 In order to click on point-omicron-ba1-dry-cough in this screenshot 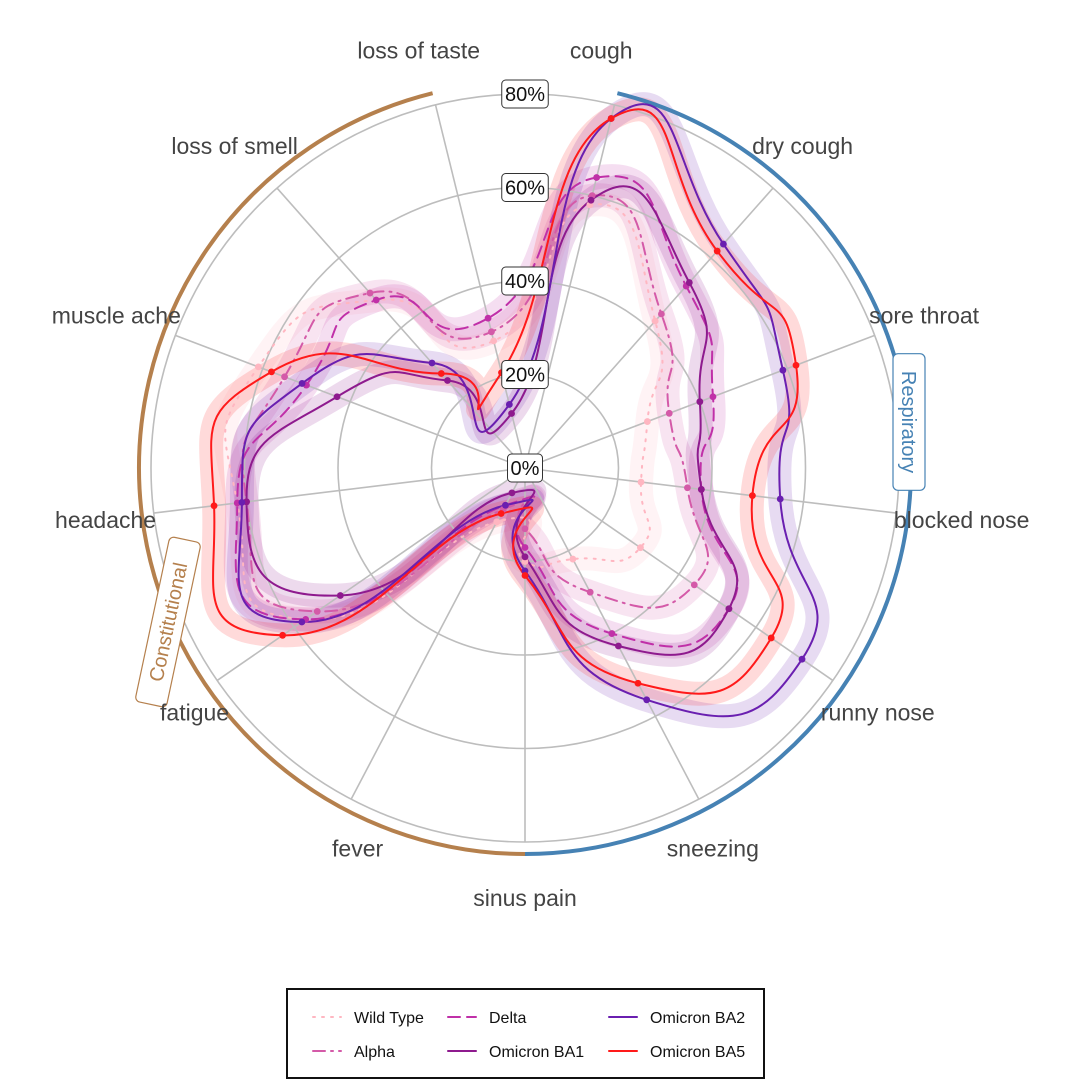, I will do `click(689, 282)`.